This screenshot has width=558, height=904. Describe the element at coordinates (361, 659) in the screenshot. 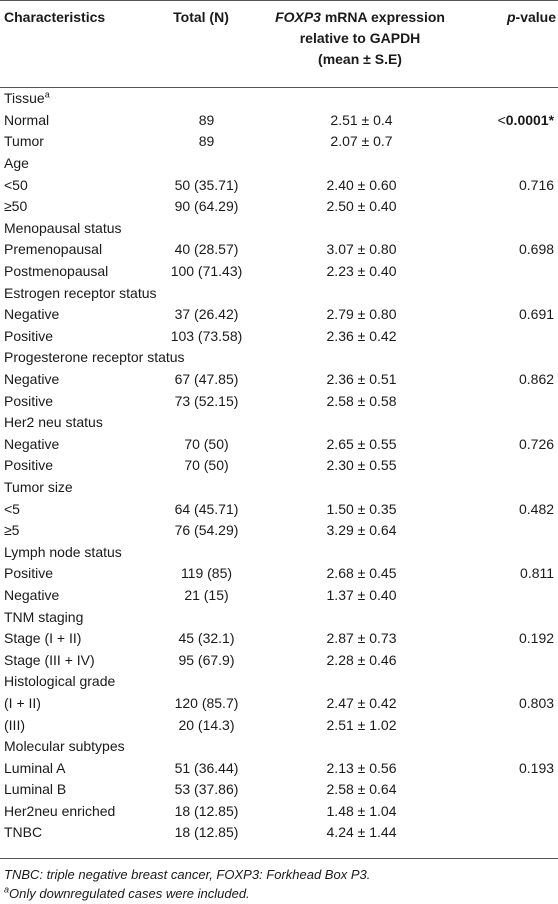

I see `expression-cell: 2.28 ± 0.46` at that location.